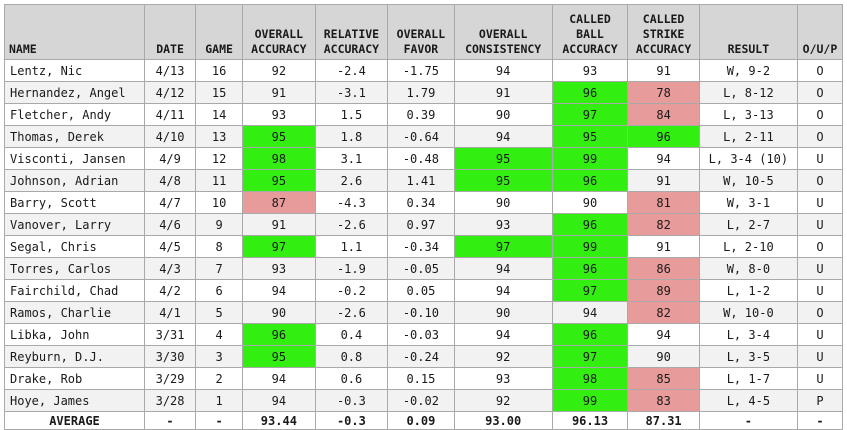 The image size is (847, 430). Describe the element at coordinates (219, 180) in the screenshot. I see `table-cell: 11` at that location.